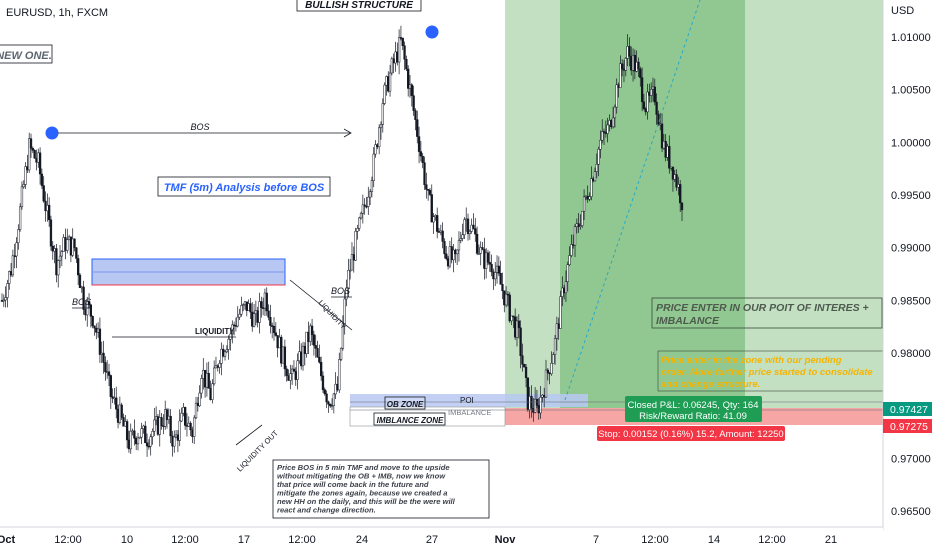  I want to click on time-axis-bg, so click(441, 538).